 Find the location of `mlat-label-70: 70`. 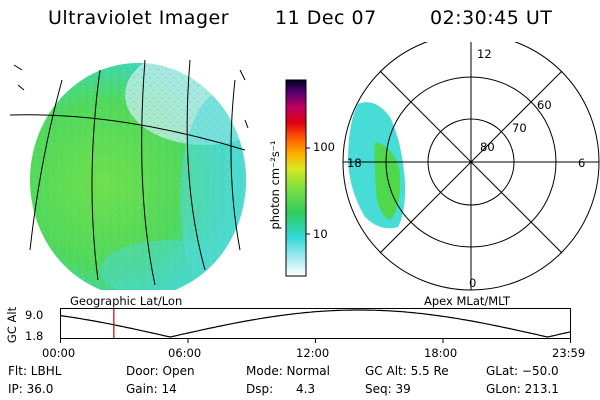

mlat-label-70: 70 is located at coordinates (519, 128).